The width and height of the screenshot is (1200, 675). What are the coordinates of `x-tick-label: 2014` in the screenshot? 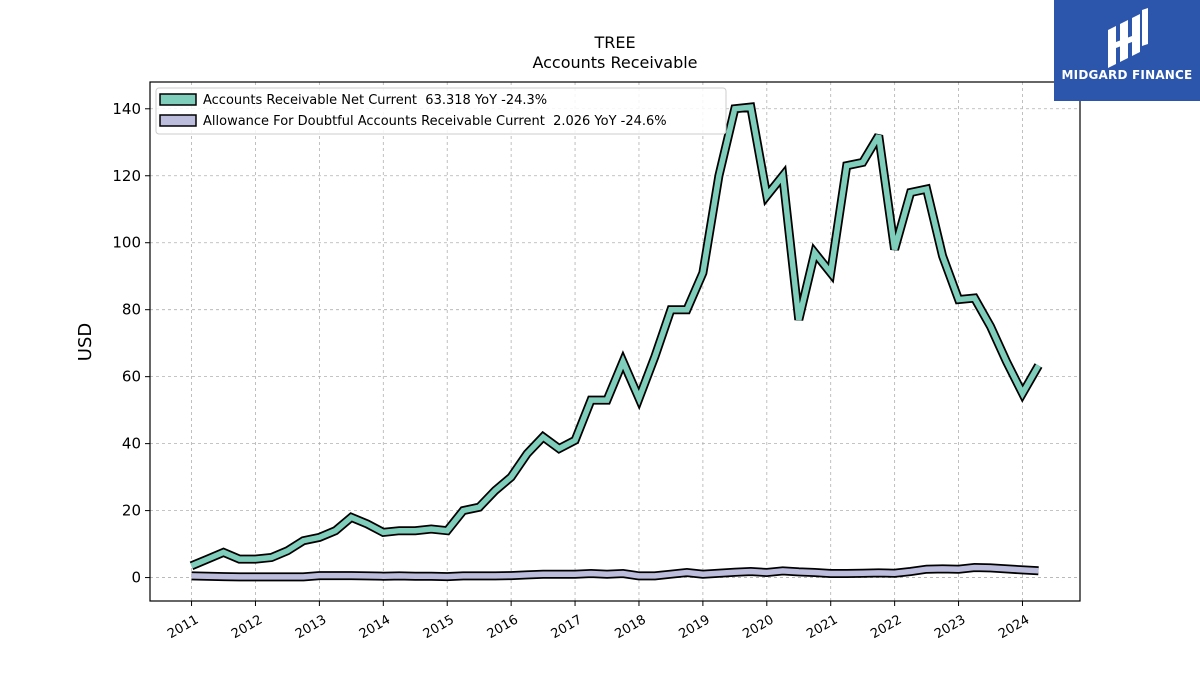 It's located at (375, 628).